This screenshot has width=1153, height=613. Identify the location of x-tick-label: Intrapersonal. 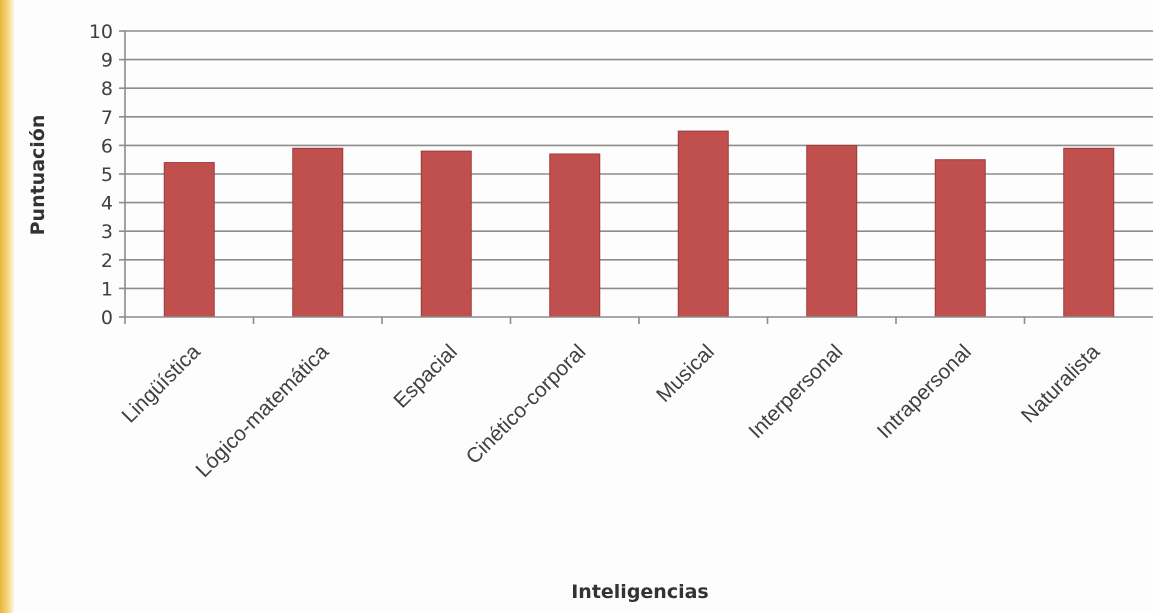
(924, 391).